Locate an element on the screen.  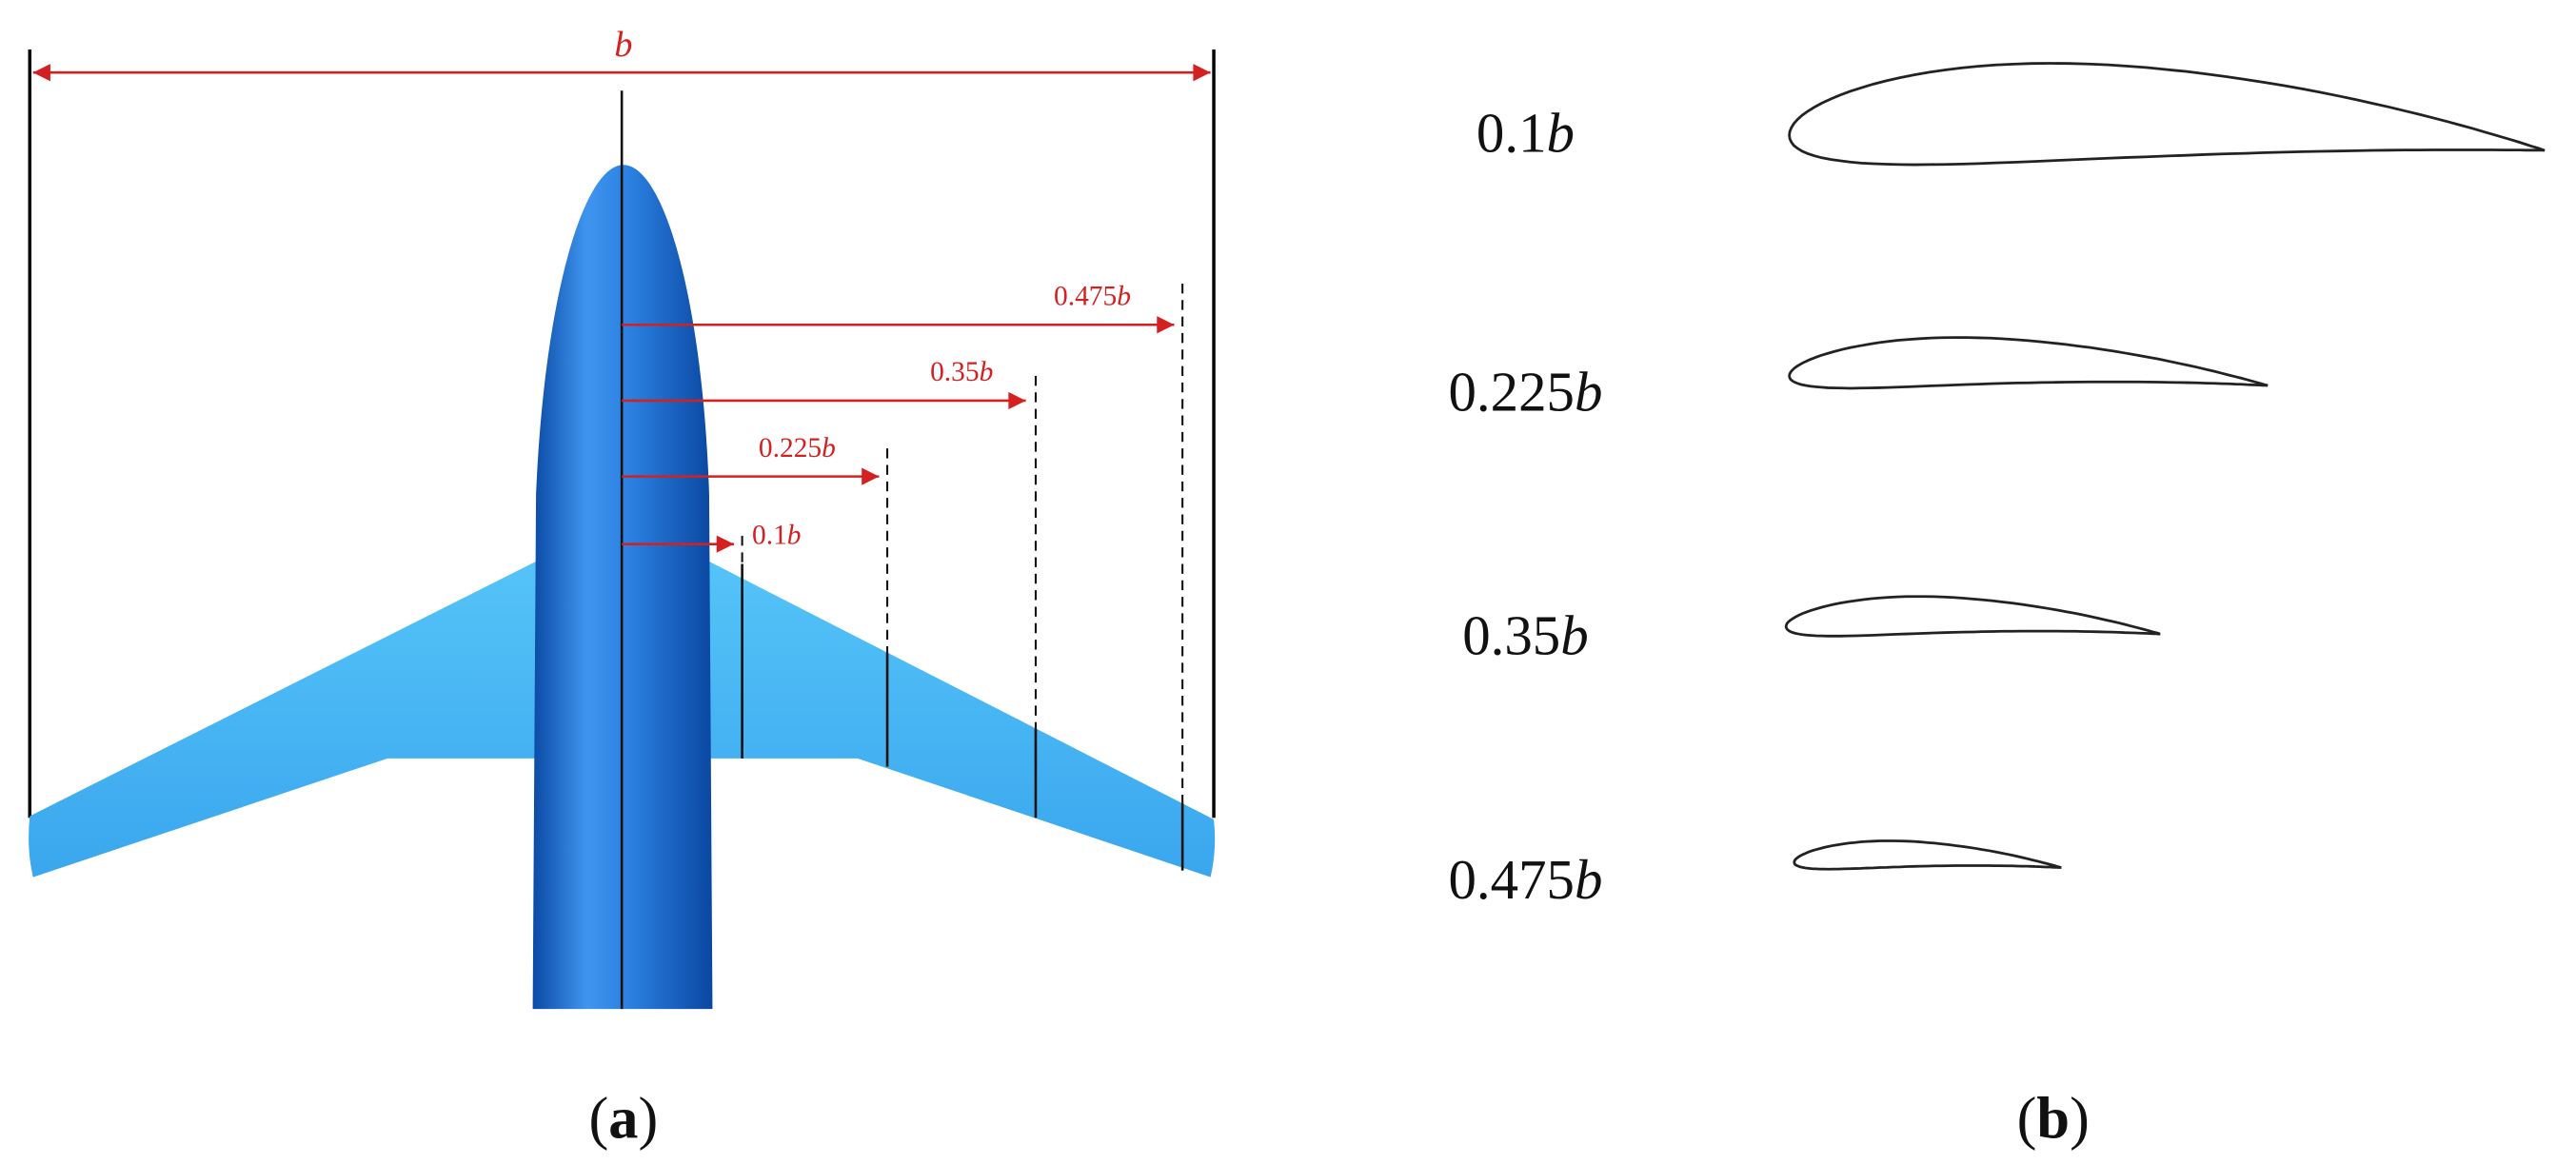
caption: (b) is located at coordinates (2053, 1118).